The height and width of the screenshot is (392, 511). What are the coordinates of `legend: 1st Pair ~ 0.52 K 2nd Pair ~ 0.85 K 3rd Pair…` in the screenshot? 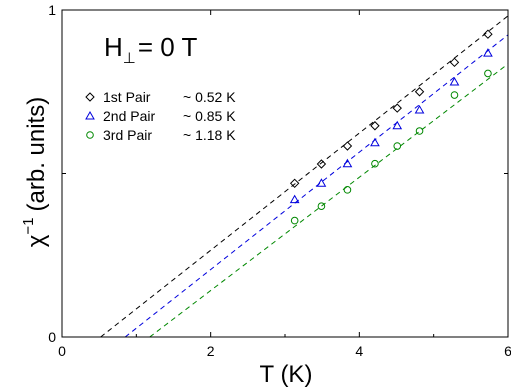 It's located at (160, 116).